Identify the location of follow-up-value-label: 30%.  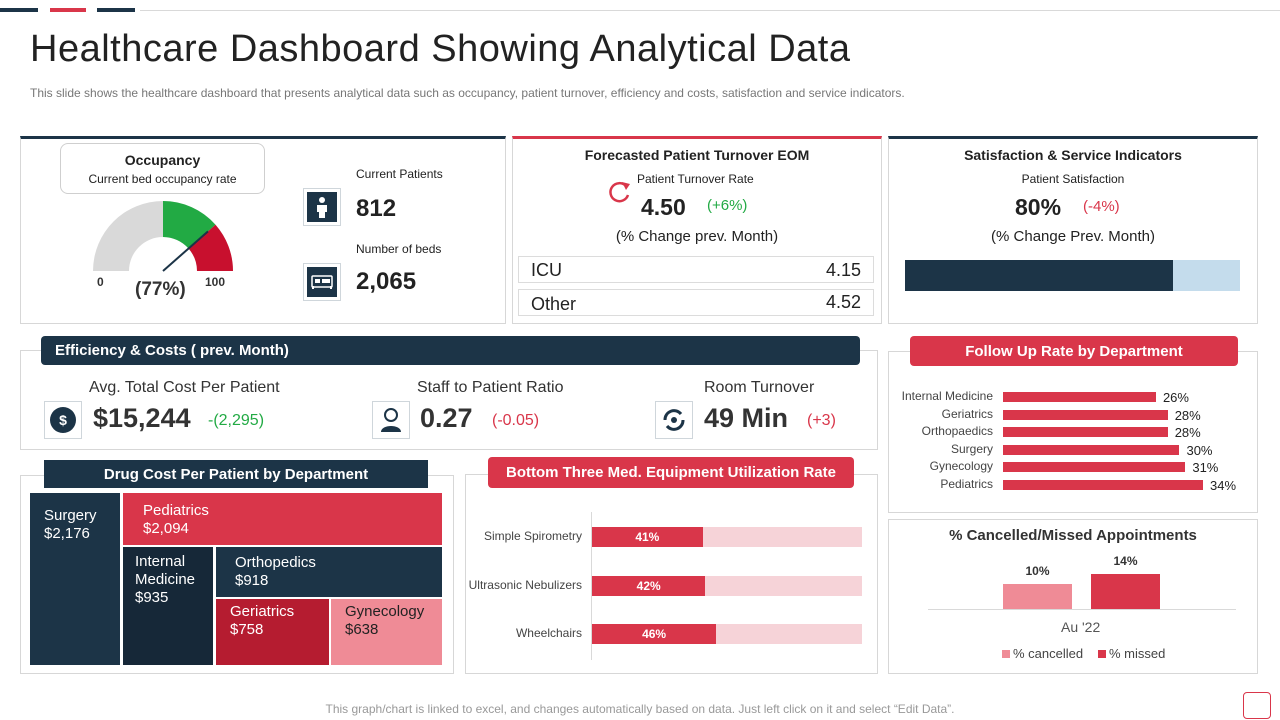
(1199, 450).